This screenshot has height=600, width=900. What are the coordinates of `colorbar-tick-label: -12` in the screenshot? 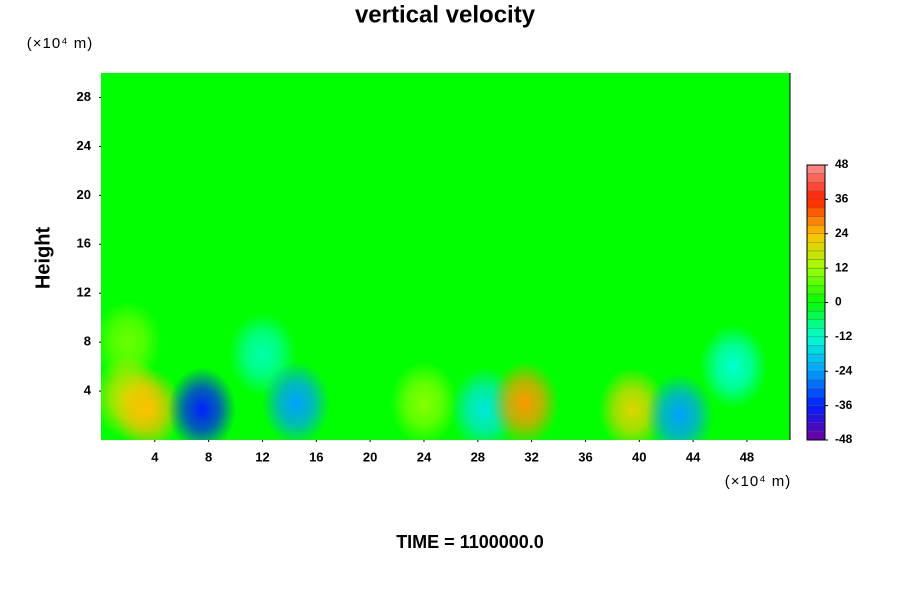 It's located at (844, 336).